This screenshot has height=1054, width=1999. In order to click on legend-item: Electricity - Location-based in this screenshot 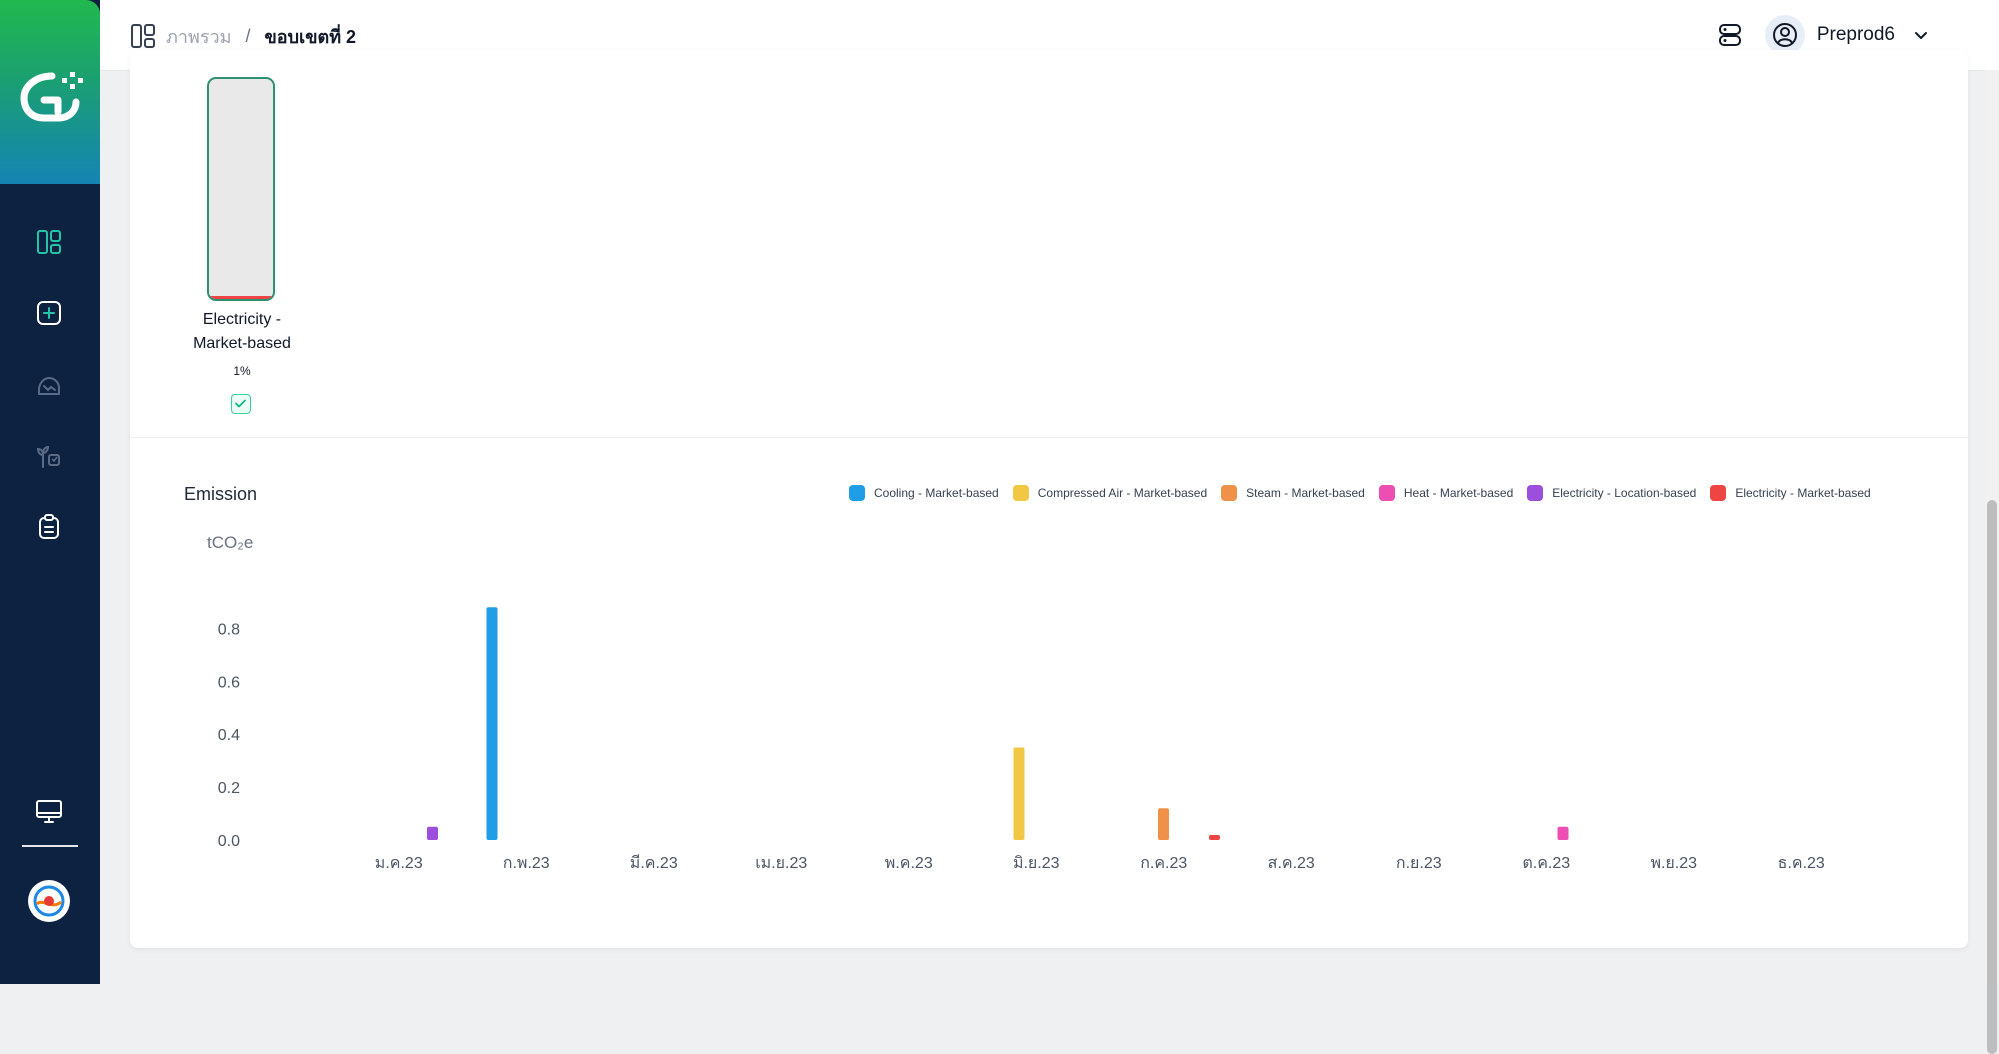, I will do `click(1611, 493)`.